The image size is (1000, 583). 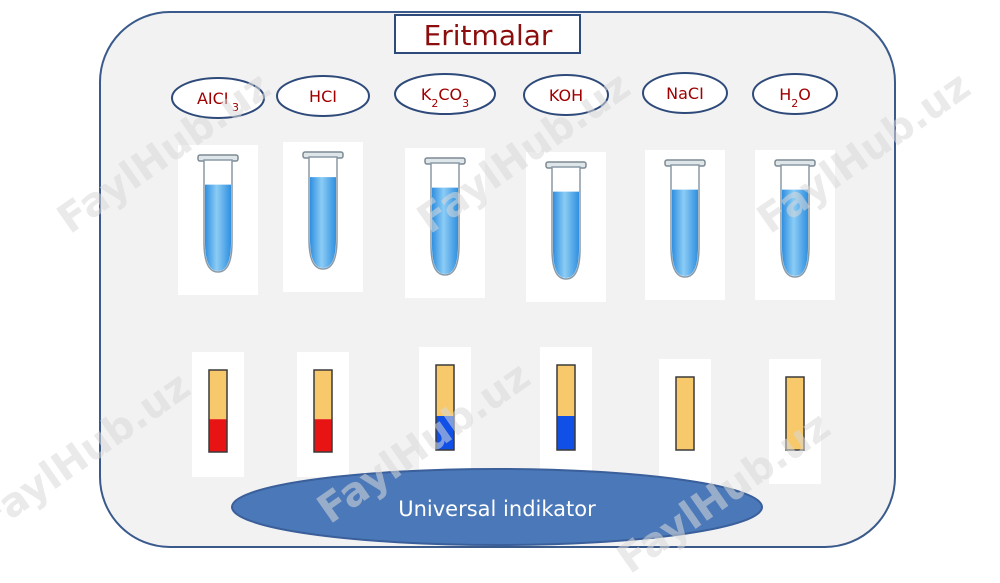 I want to click on formula-label: HCI, so click(x=323, y=96).